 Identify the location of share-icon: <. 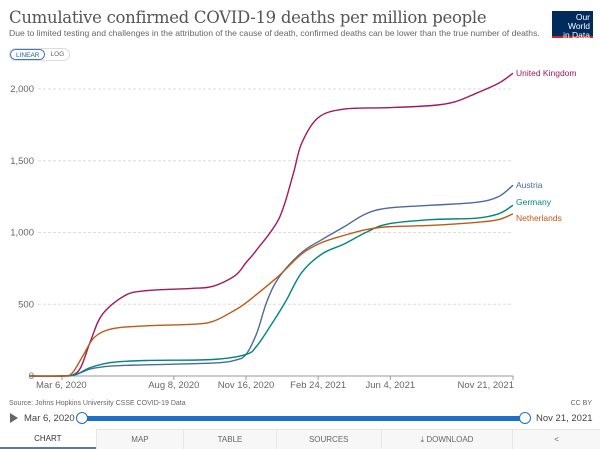
(556, 439).